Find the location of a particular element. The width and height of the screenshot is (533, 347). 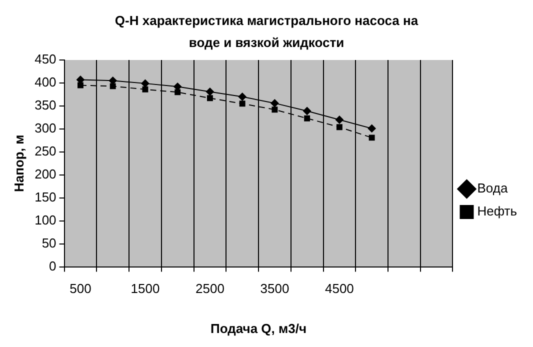

y-tick-label: 50 is located at coordinates (49, 242).